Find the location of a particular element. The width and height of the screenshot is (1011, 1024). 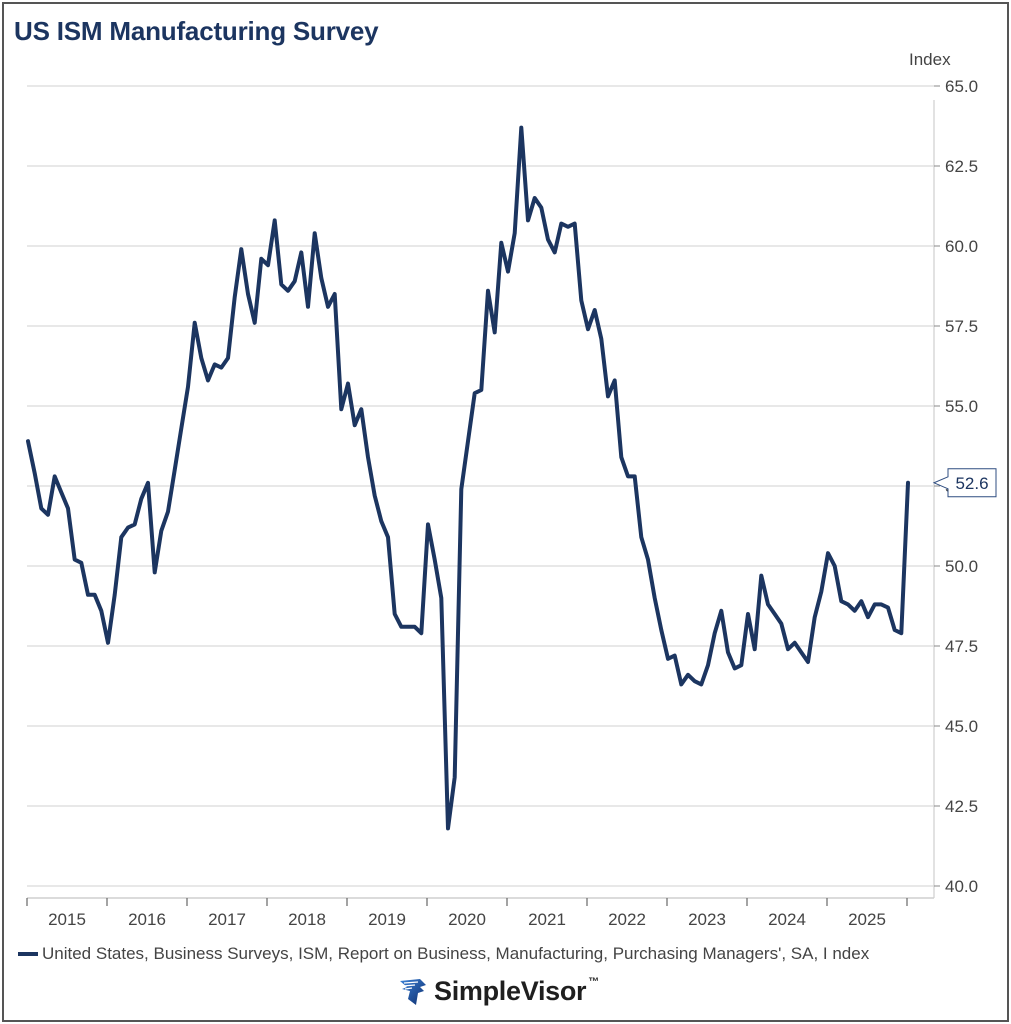

y-tick-label: 47.5 is located at coordinates (961, 646).